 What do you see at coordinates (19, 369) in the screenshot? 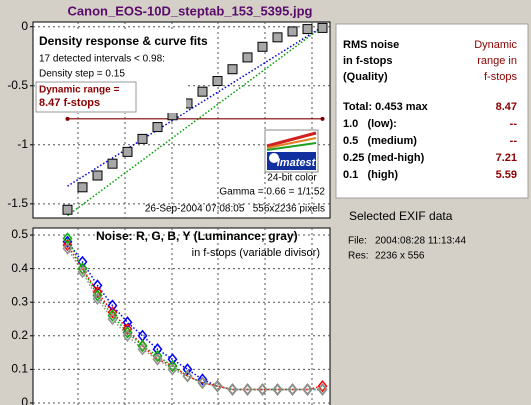
I see `y-tick-label: 0.1` at bounding box center [19, 369].